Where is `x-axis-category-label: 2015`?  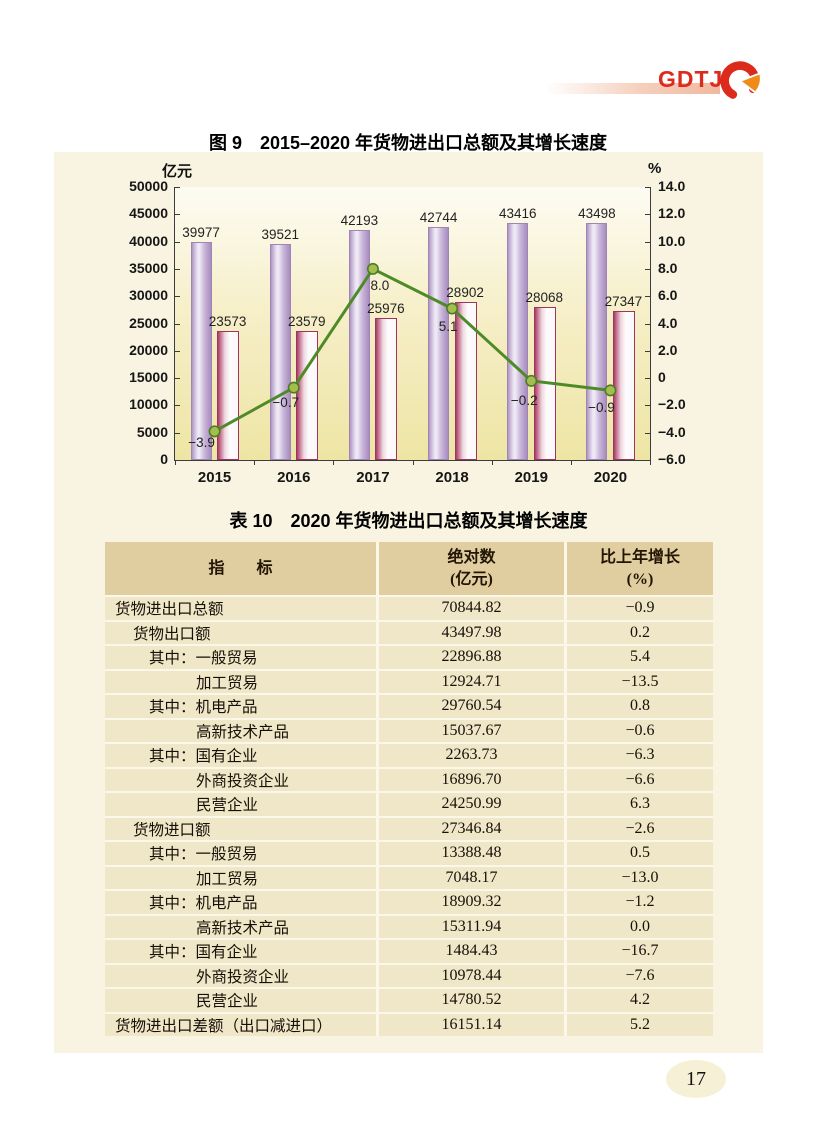
x-axis-category-label: 2015 is located at coordinates (214, 477).